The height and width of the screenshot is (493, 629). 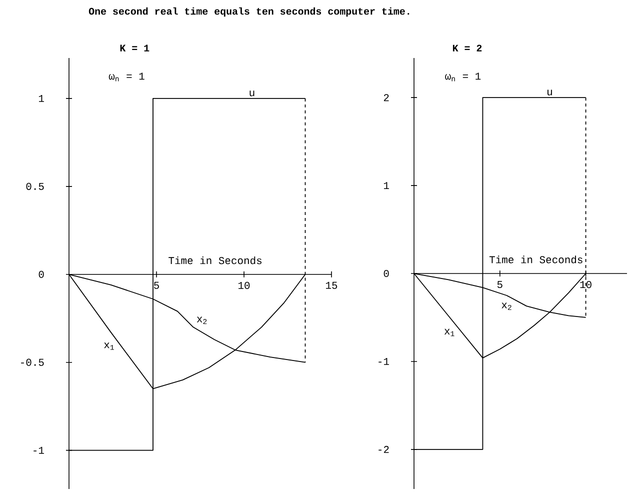 What do you see at coordinates (383, 449) in the screenshot?
I see `y-tick-label: -2` at bounding box center [383, 449].